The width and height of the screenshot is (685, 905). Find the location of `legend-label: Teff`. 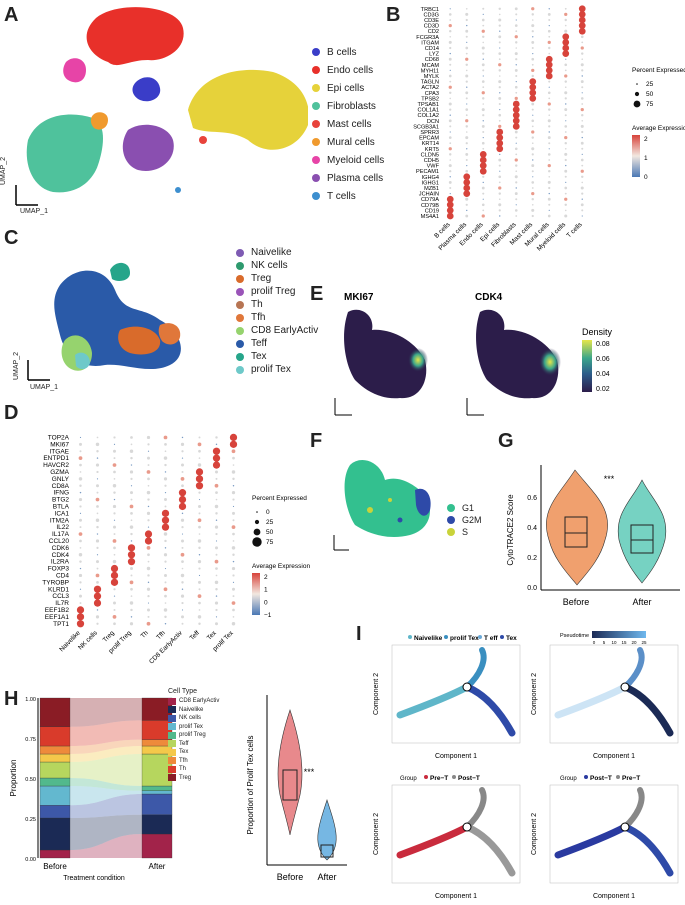

legend-label: Teff is located at coordinates (259, 343).